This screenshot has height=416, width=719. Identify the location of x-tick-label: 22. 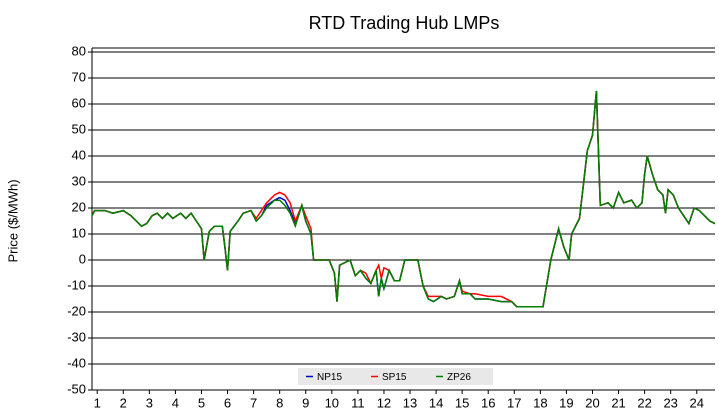
(644, 402).